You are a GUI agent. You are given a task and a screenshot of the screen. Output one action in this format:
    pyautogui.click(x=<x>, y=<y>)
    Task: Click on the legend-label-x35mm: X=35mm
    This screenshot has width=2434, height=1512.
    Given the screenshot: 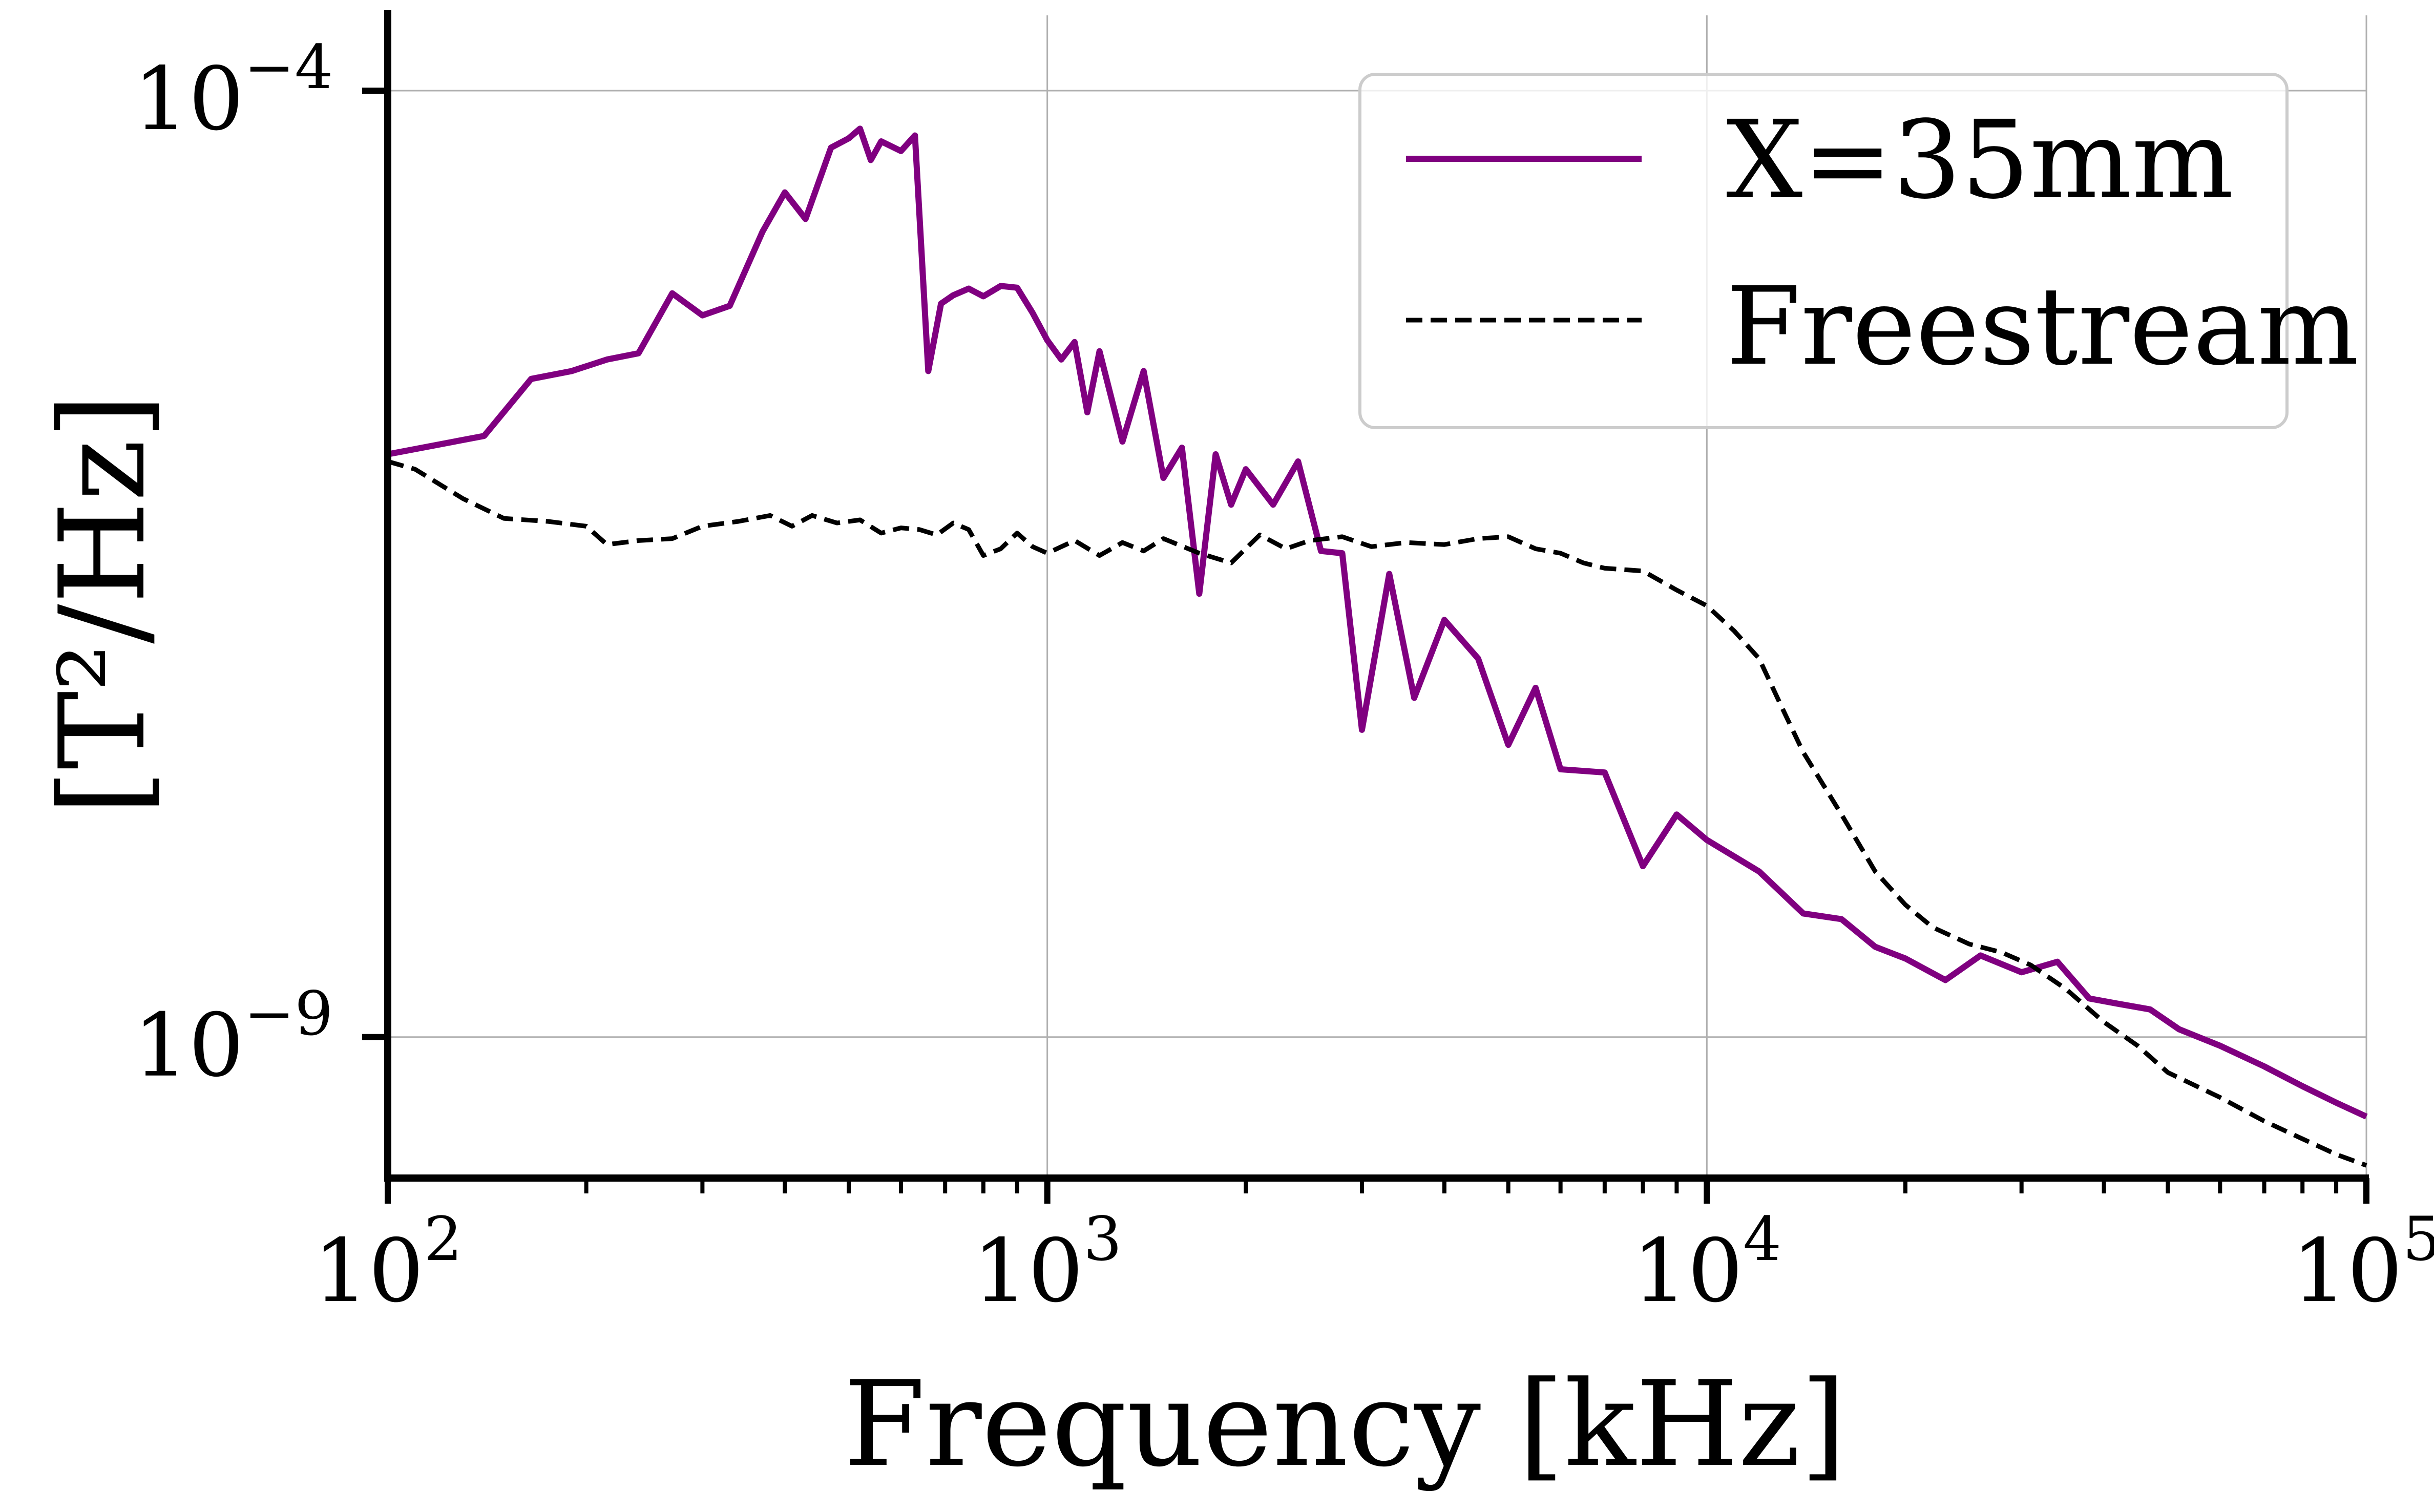 What is the action you would take?
    pyautogui.click(x=1980, y=160)
    